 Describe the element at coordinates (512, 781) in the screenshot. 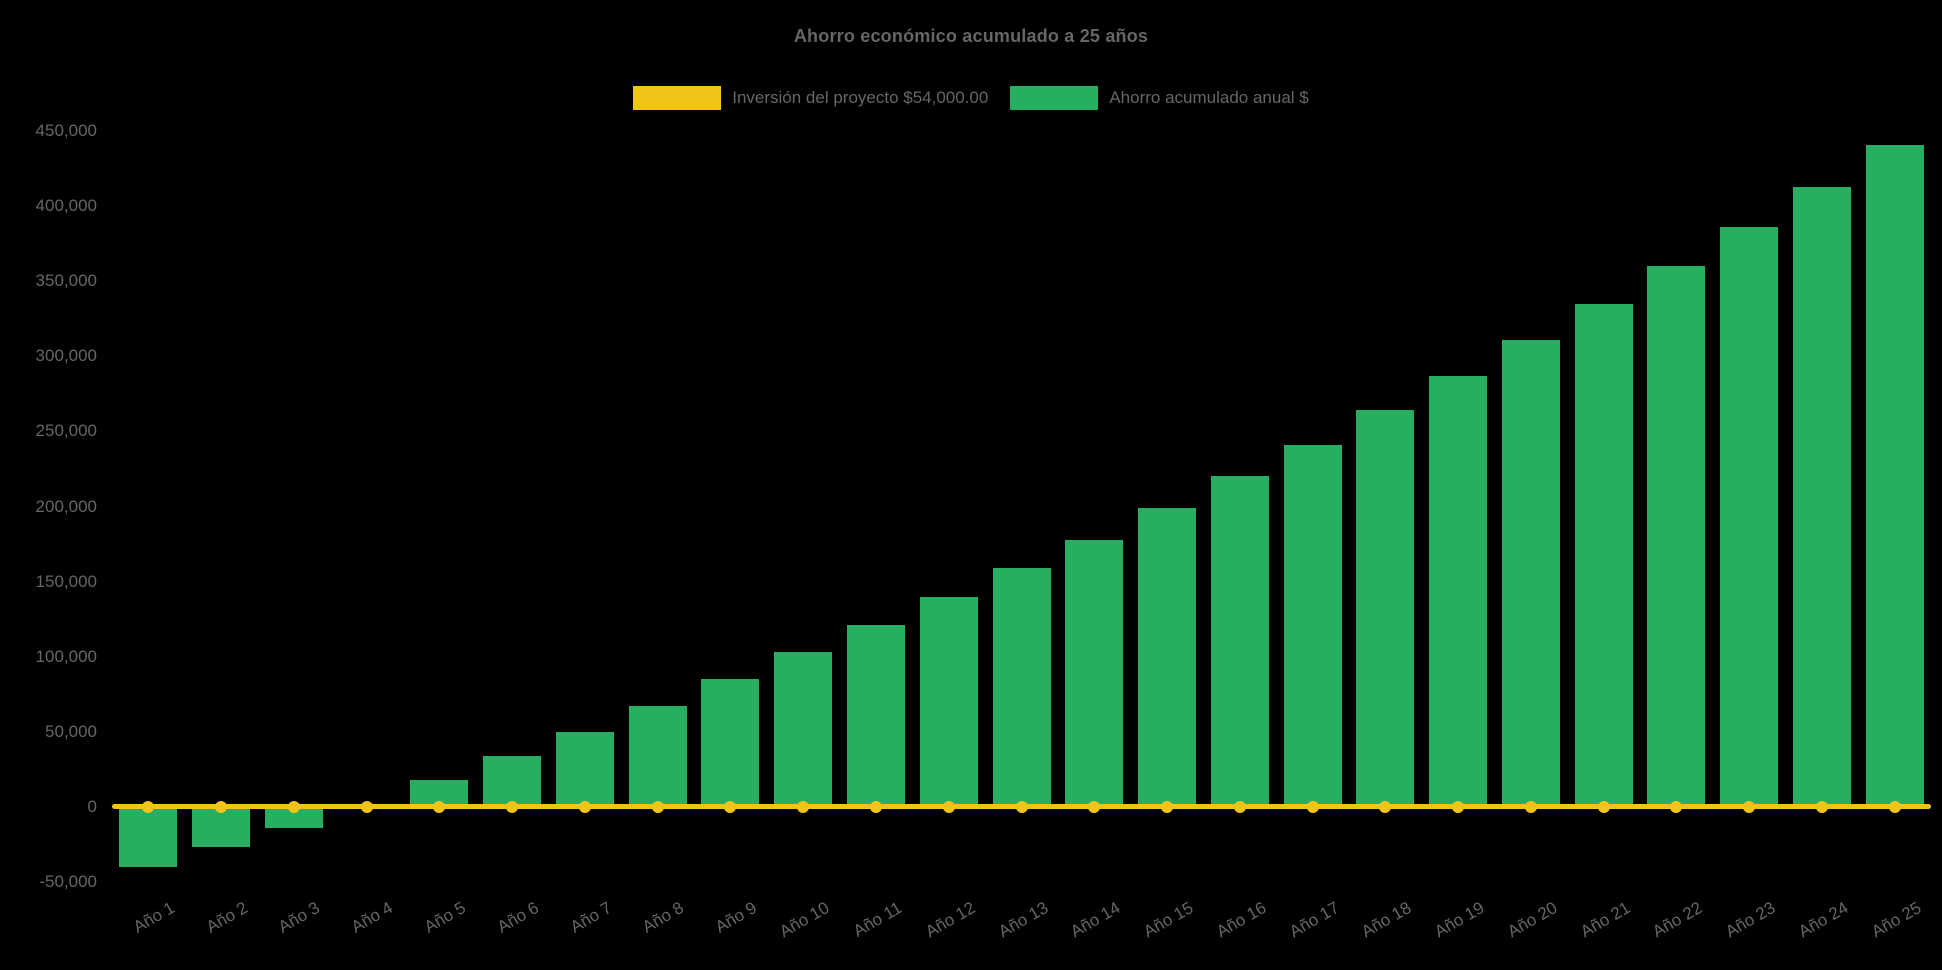

I see `bar-año-6` at that location.